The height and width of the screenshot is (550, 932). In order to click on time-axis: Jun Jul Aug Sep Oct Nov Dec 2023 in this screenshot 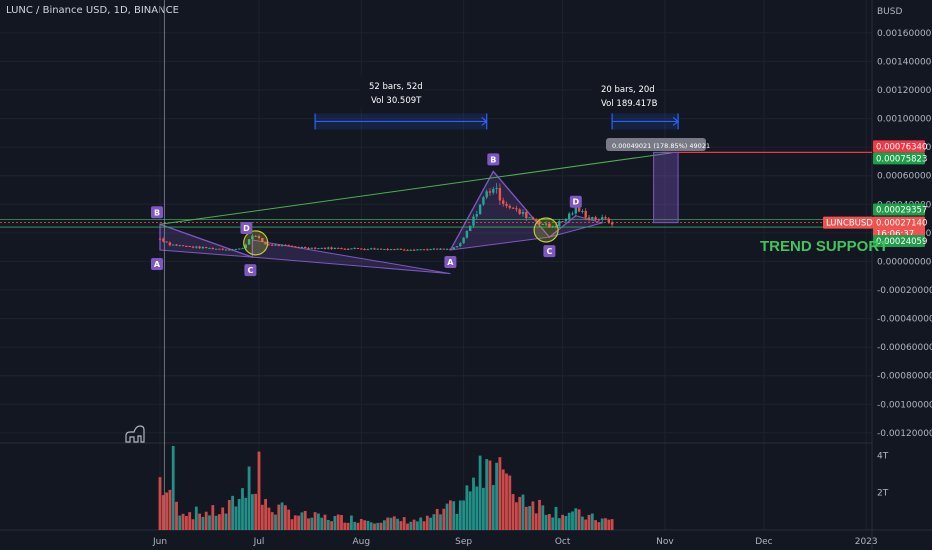, I will do `click(515, 542)`.